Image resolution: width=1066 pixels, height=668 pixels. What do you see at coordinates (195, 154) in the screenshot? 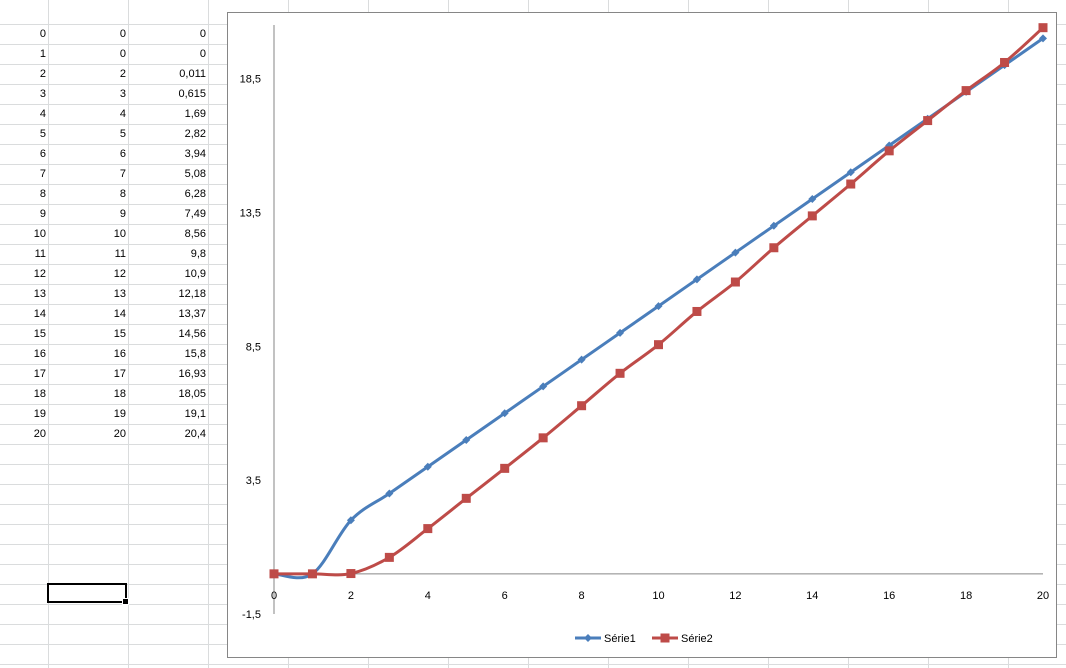
I see `cell-c: 3,94` at bounding box center [195, 154].